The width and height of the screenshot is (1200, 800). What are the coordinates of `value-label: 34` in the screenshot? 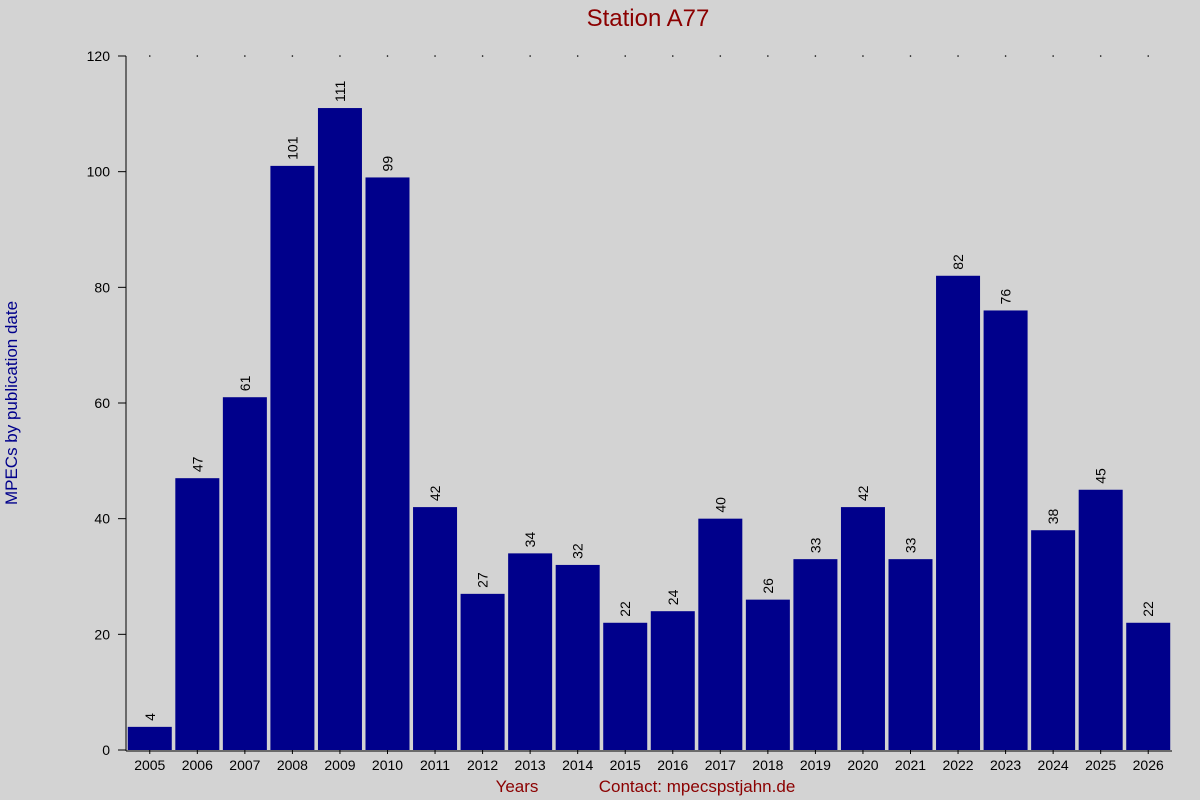 It's located at (530, 540).